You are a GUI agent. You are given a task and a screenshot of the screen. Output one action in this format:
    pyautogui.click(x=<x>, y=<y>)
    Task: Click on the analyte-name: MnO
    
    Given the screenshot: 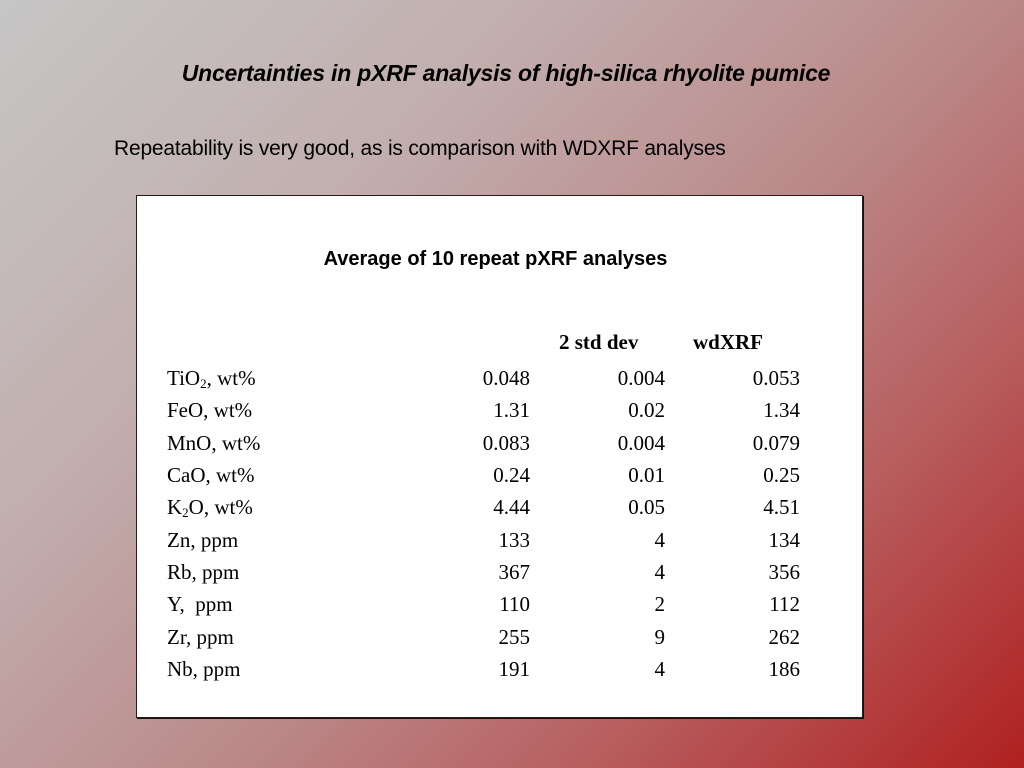 What is the action you would take?
    pyautogui.click(x=189, y=442)
    